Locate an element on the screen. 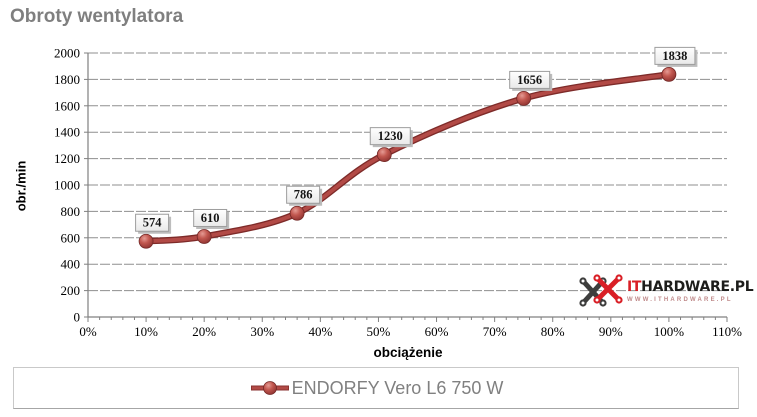  y-tick-label: 1400 is located at coordinates (67, 132).